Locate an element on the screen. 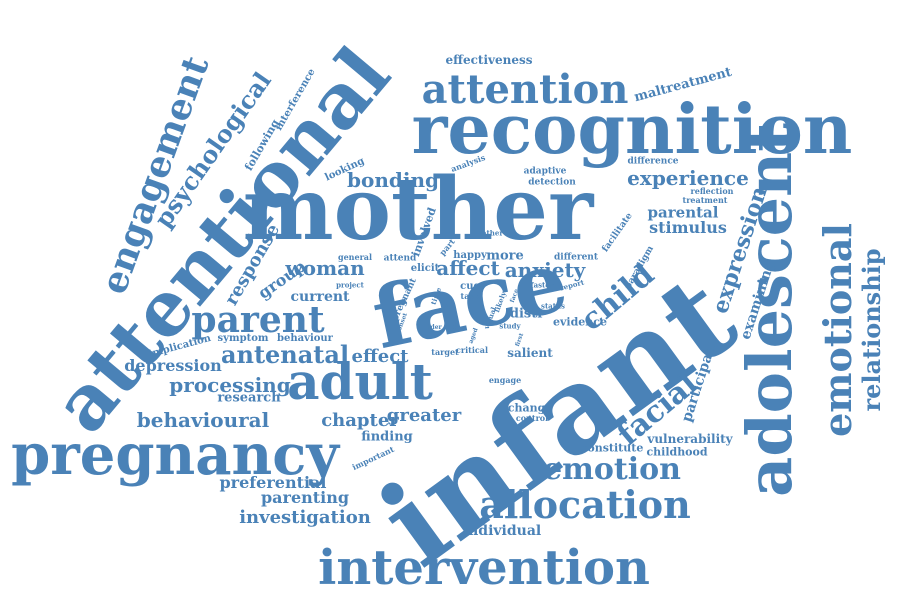  word-research: research is located at coordinates (249, 398).